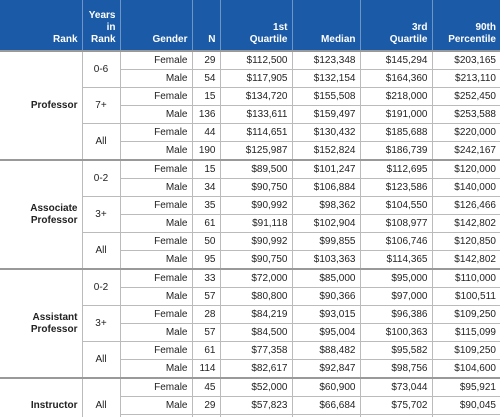  I want to click on table-row: All Female 61 $77,358 $88,482 $95,582 $109,250, so click(250, 360).